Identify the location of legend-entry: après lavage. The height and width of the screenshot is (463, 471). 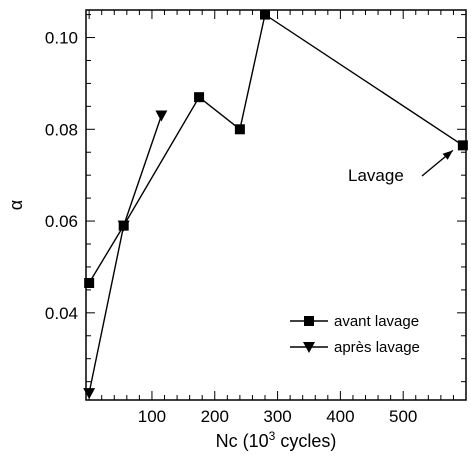
(355, 347).